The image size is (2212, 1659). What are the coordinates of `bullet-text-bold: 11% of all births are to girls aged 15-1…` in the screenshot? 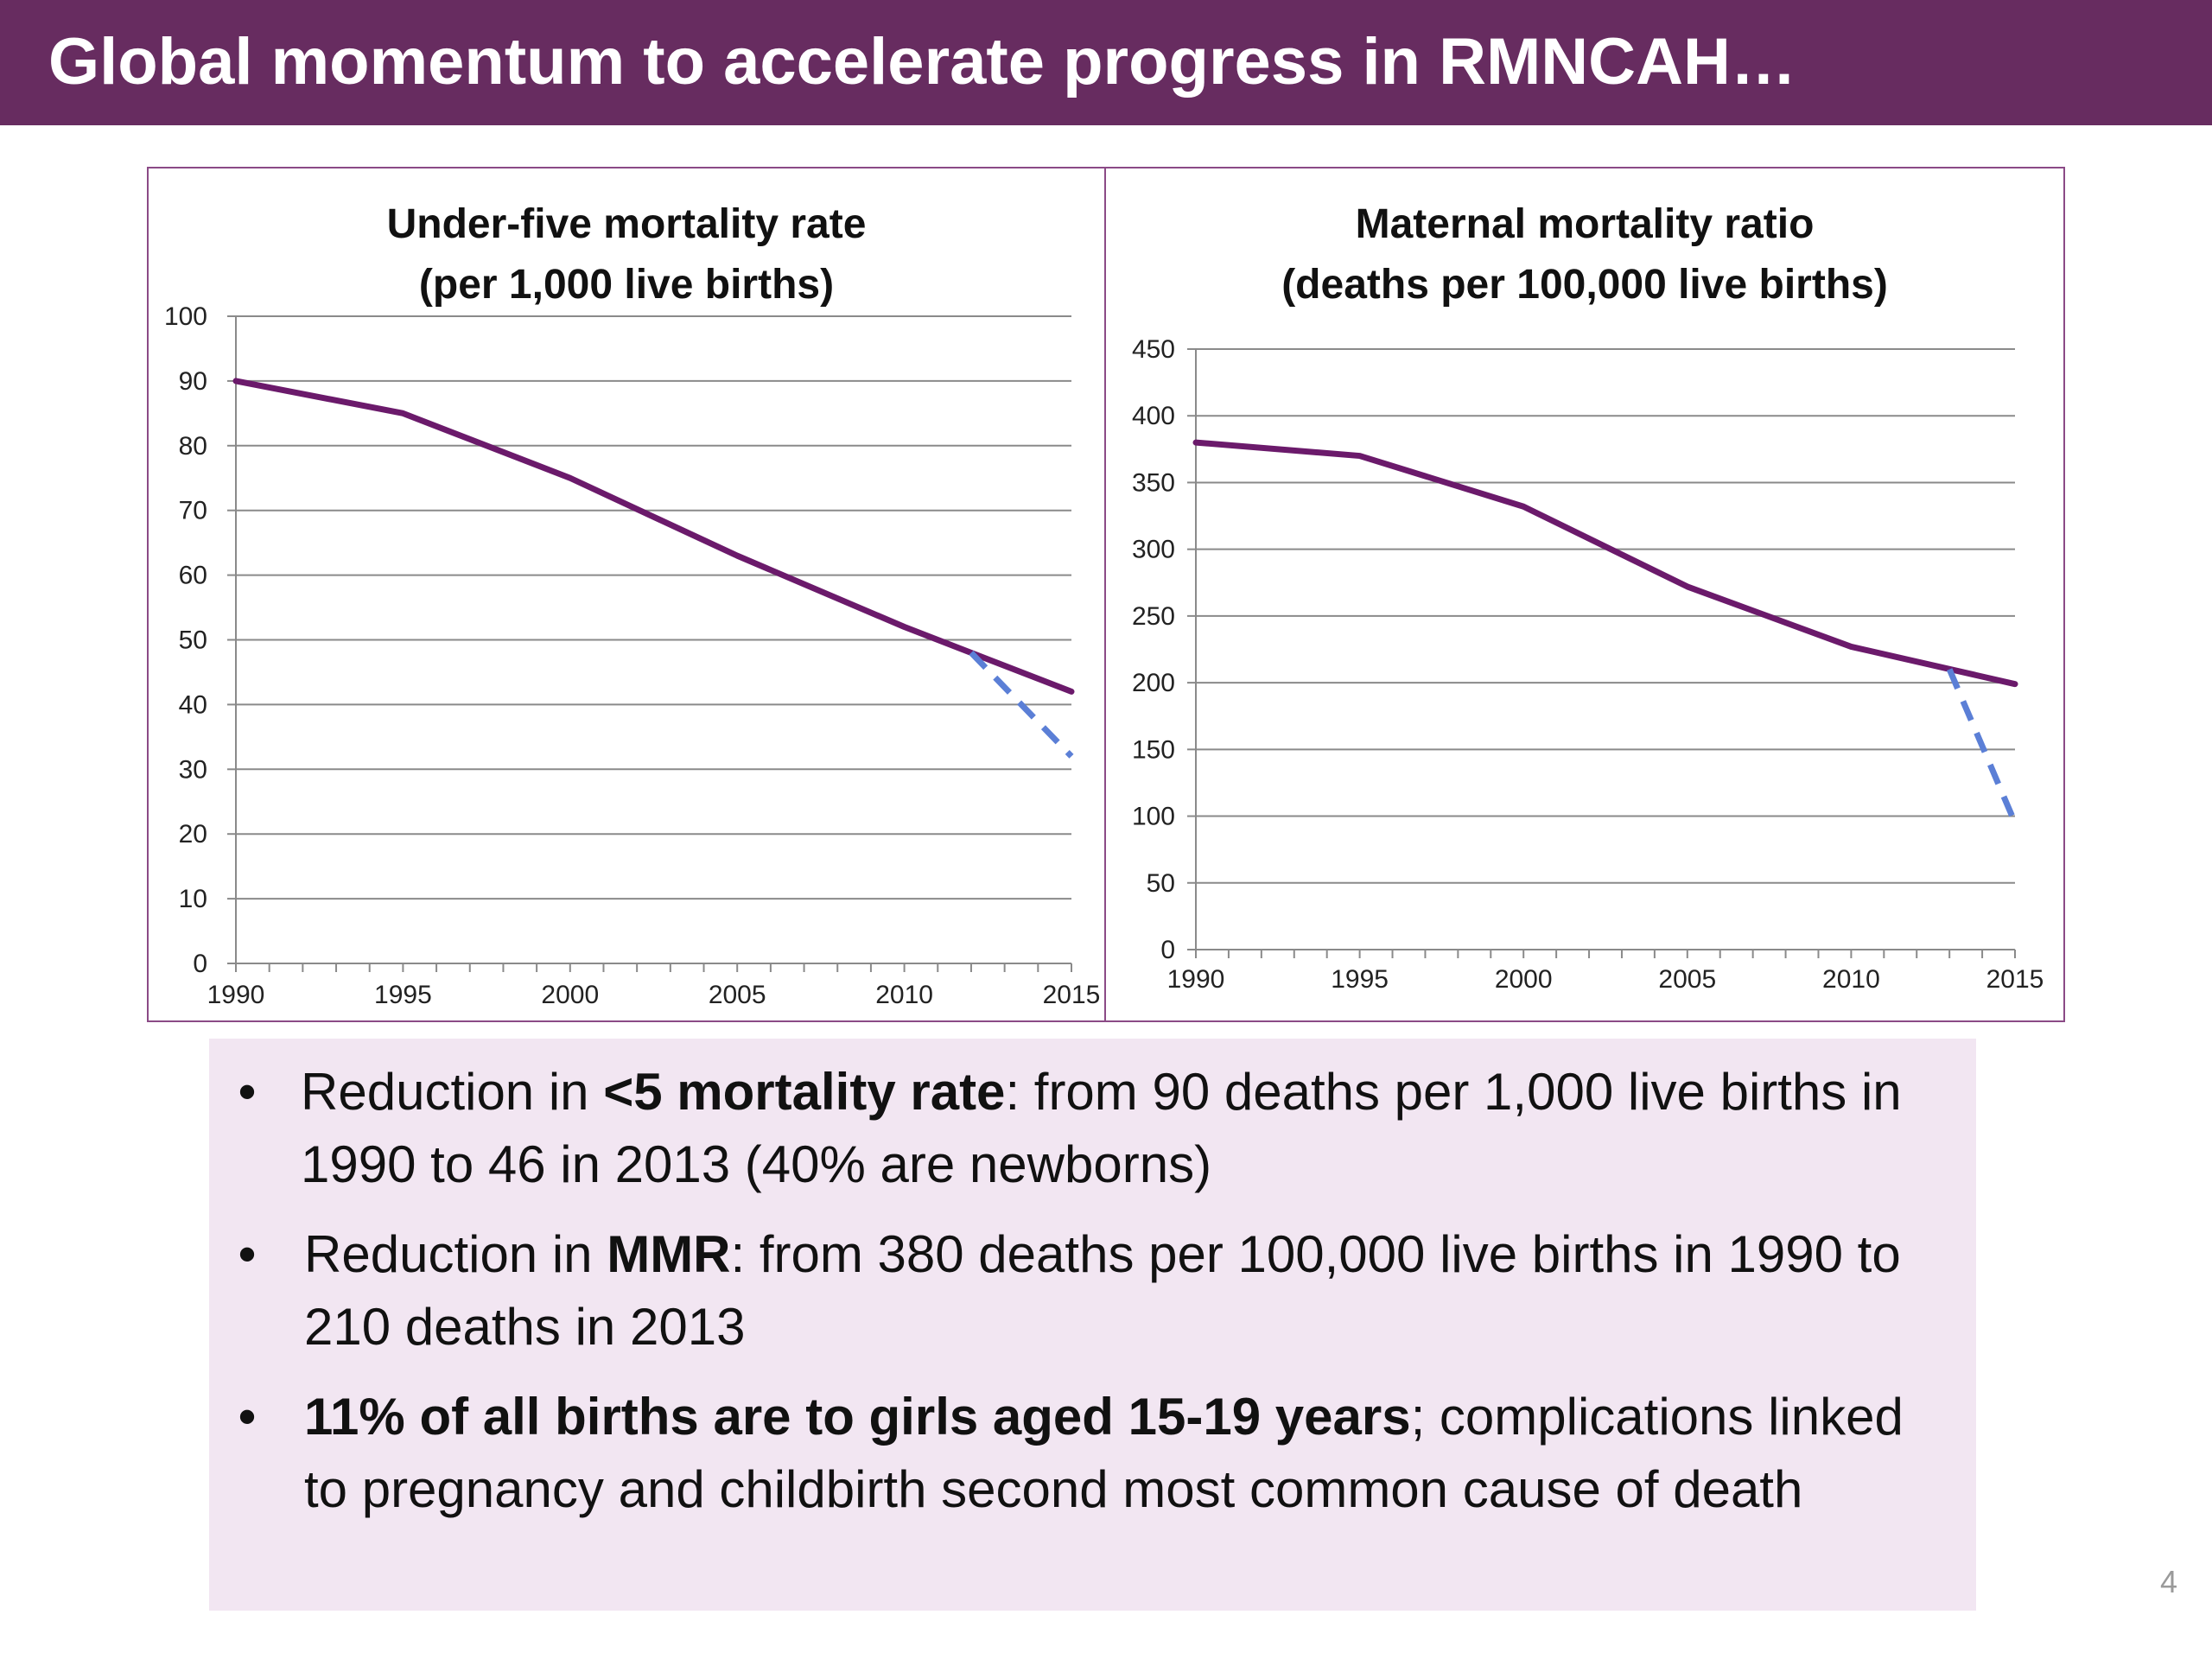 It's located at (857, 1417).